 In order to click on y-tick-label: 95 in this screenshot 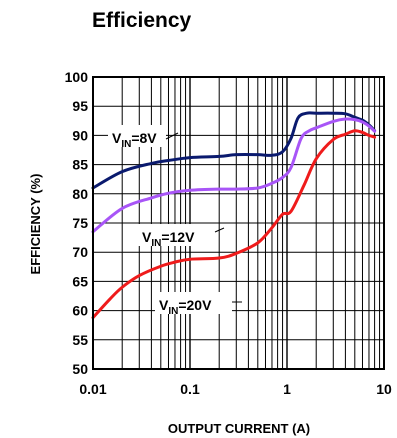, I will do `click(80, 106)`.